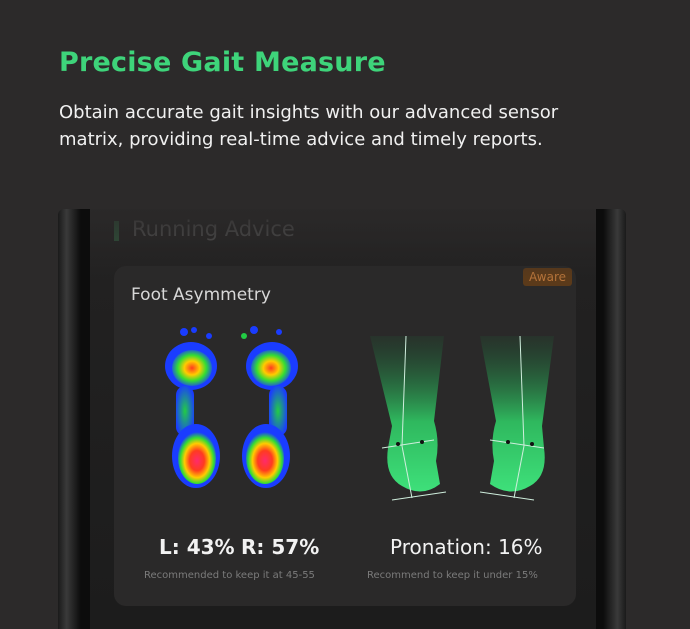 This screenshot has width=690, height=629. What do you see at coordinates (408, 418) in the screenshot?
I see `left-leg` at bounding box center [408, 418].